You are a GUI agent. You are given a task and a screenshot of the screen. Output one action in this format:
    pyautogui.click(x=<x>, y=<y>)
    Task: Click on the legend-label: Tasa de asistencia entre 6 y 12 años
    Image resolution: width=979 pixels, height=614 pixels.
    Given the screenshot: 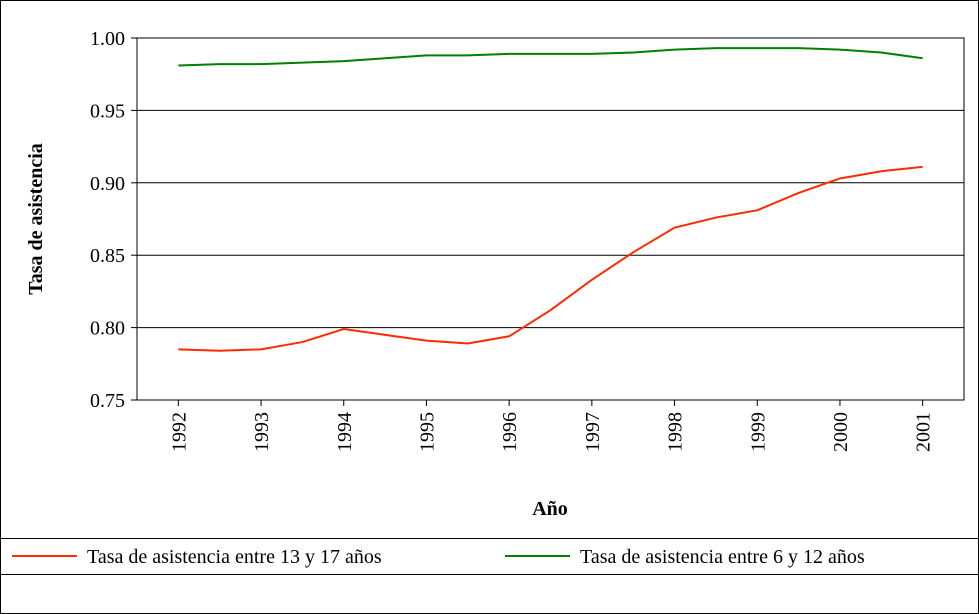 What is the action you would take?
    pyautogui.click(x=722, y=557)
    